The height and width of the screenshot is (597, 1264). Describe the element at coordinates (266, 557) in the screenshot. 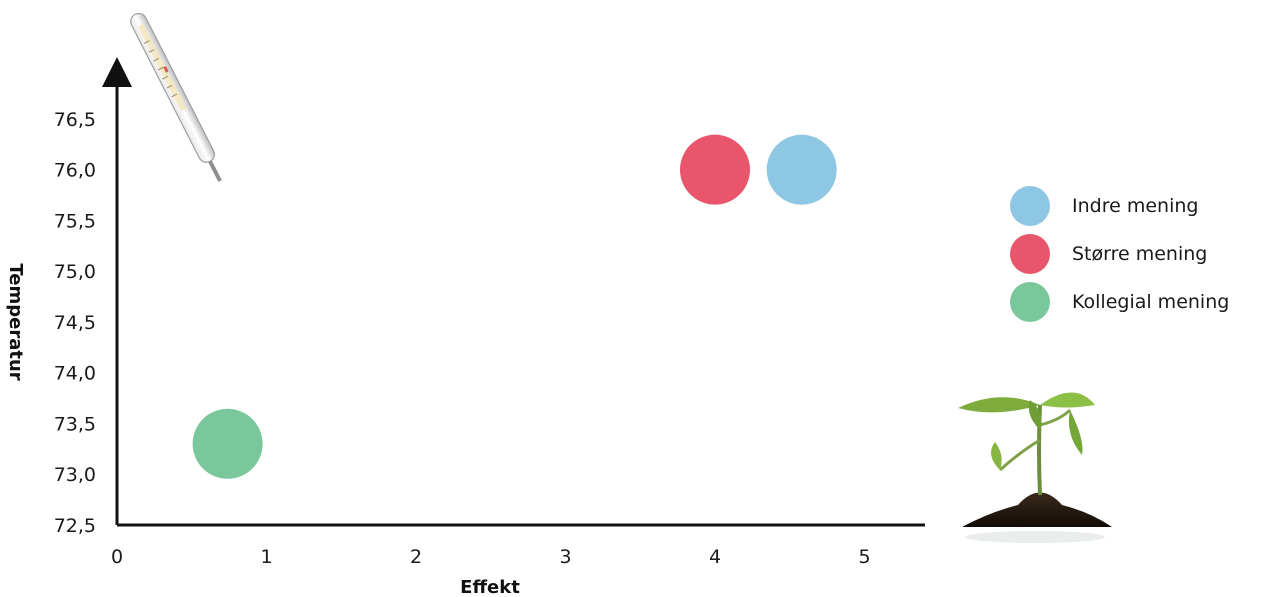

I see `x-tick-label: 1` at that location.